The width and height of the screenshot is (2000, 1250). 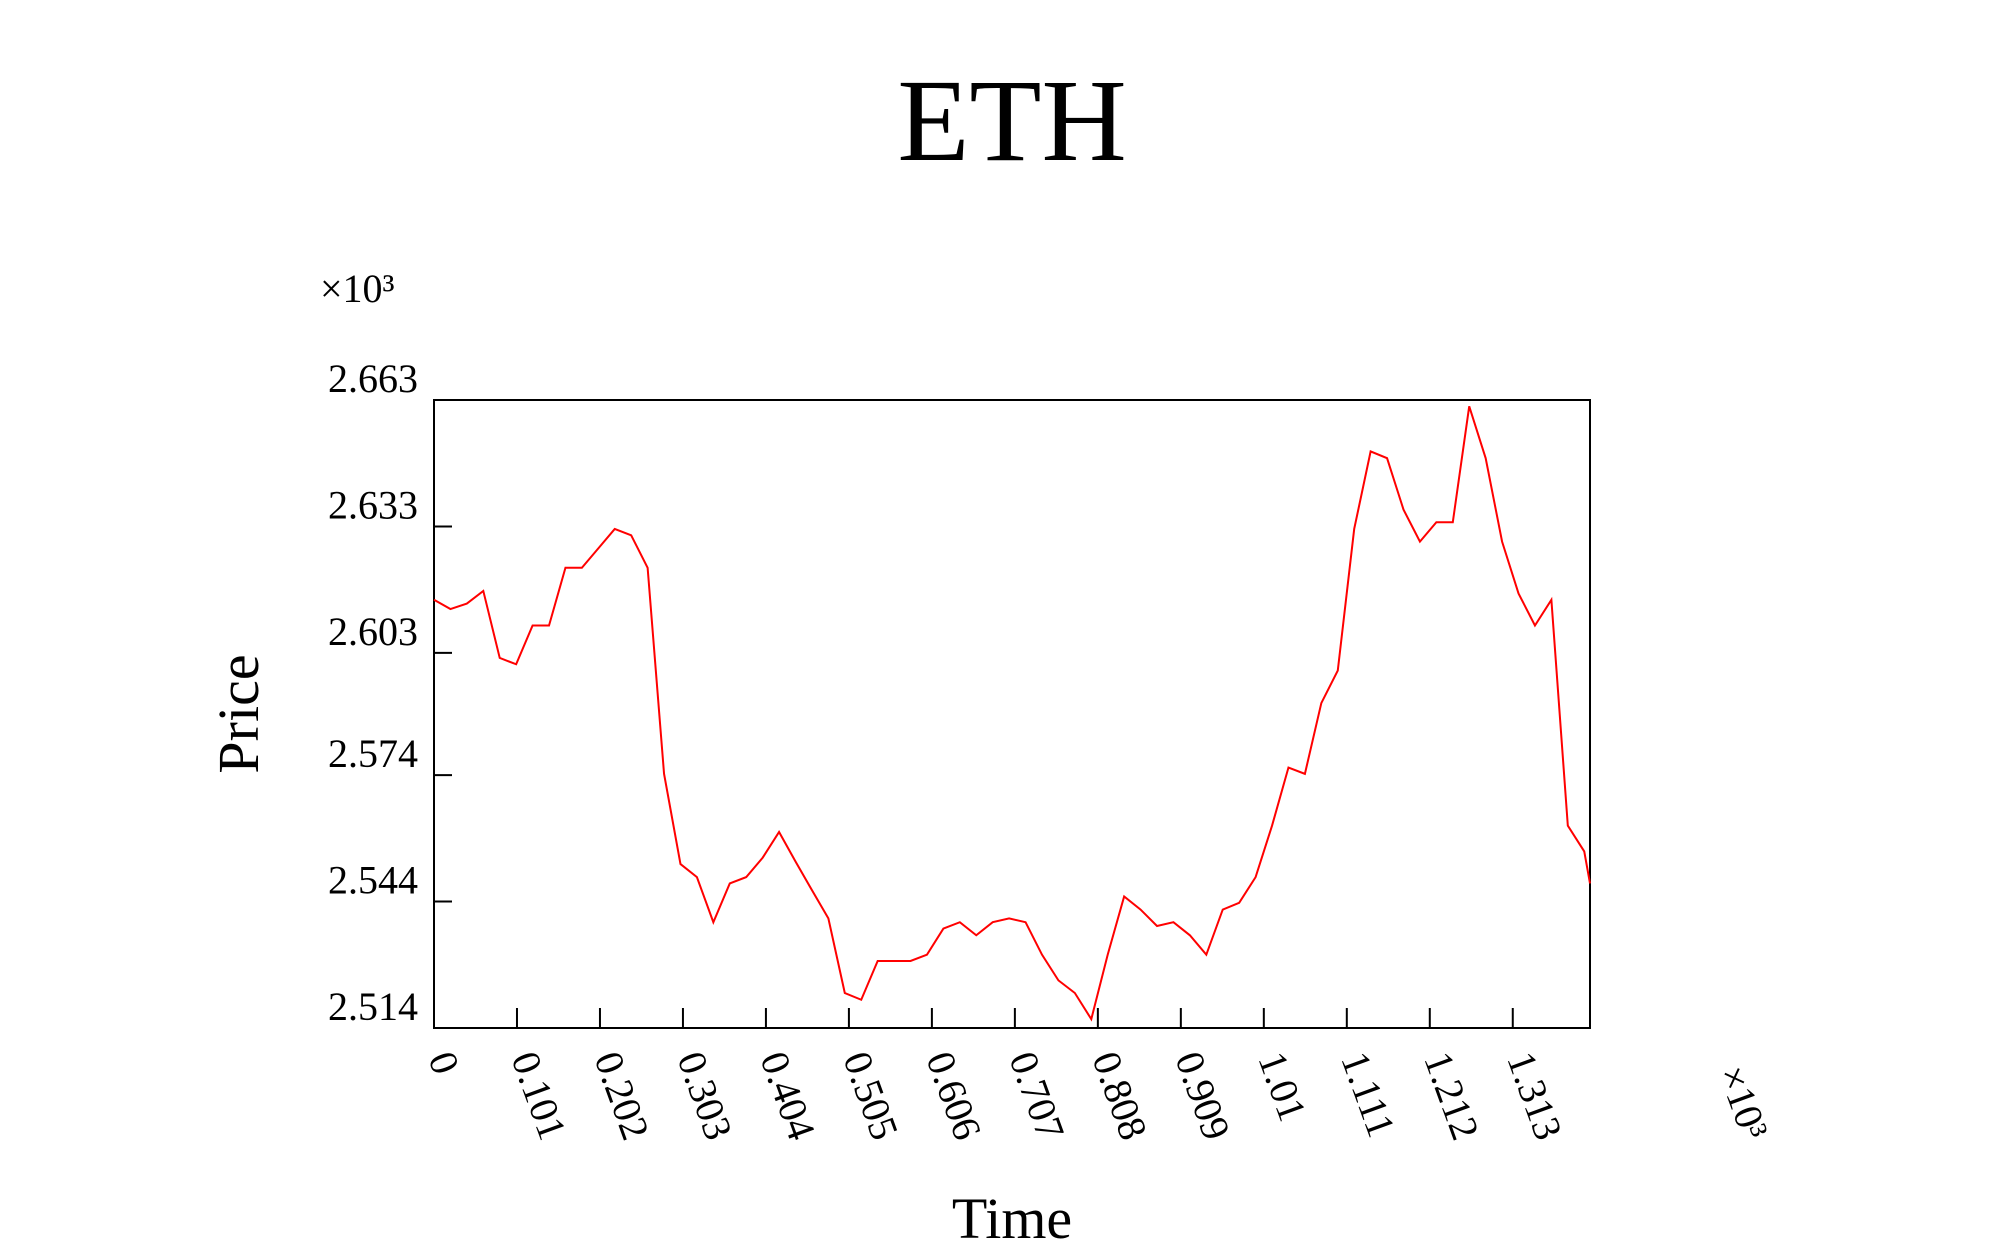 What do you see at coordinates (953, 1096) in the screenshot?
I see `x-tick-label: 0.606` at bounding box center [953, 1096].